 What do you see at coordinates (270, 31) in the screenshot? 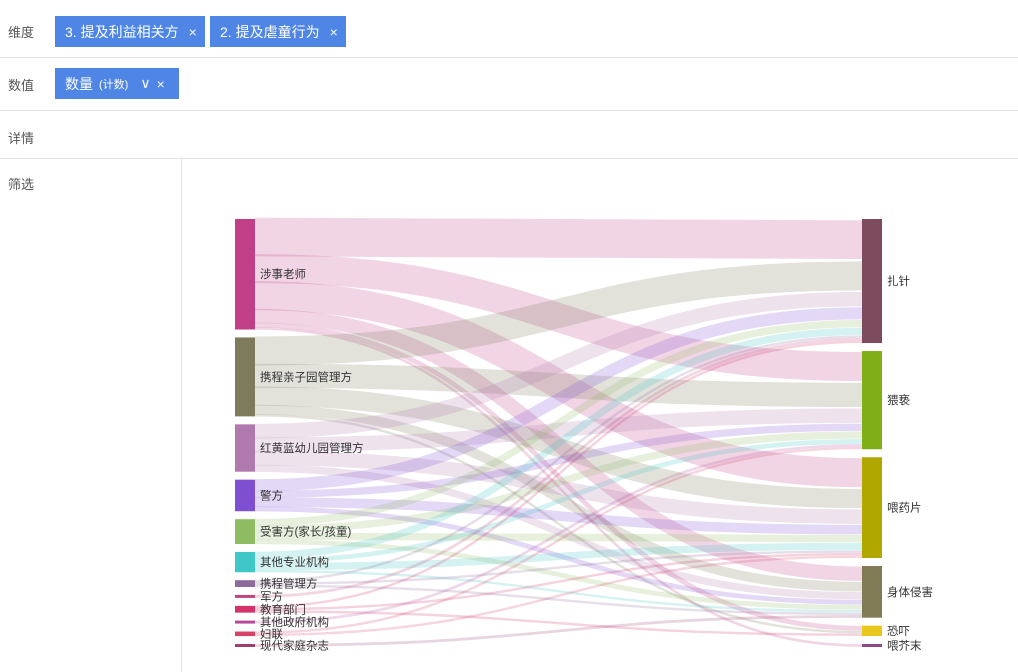
I see `dimension-pill-label: 2. 提及虐童行为` at bounding box center [270, 31].